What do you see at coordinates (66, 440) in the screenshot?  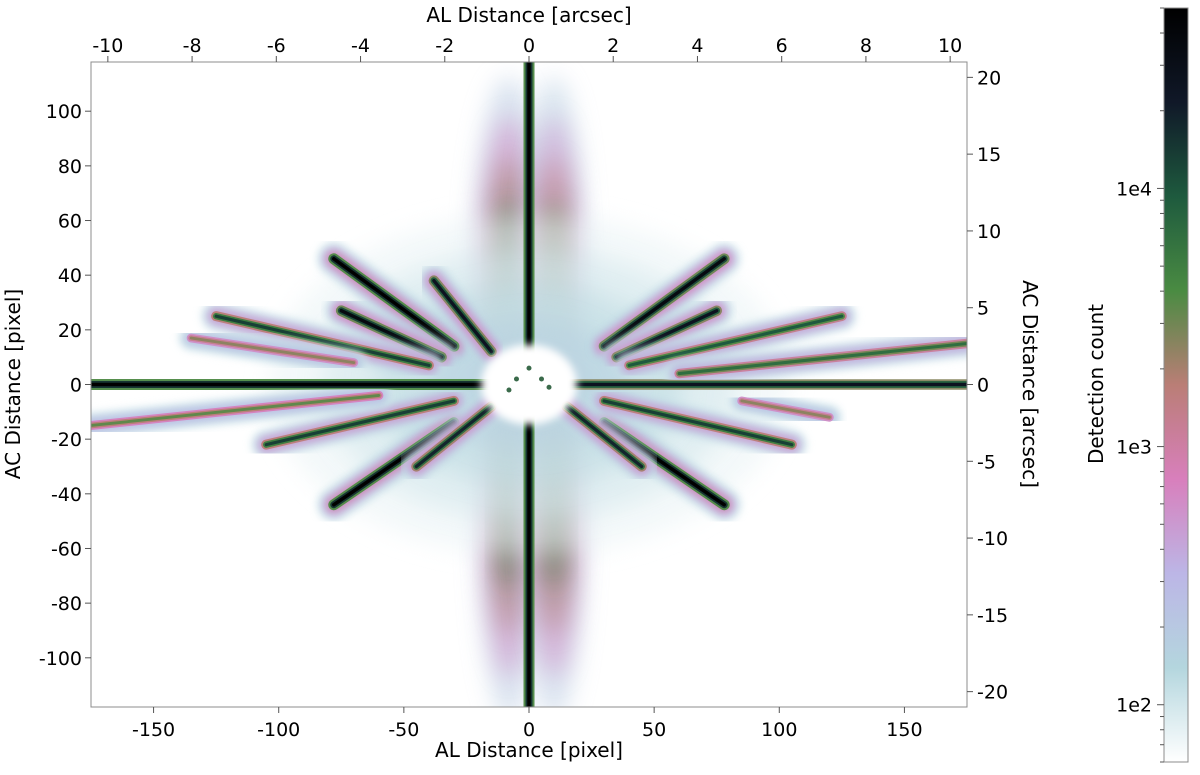 I see `y-left-tick-label: -20` at bounding box center [66, 440].